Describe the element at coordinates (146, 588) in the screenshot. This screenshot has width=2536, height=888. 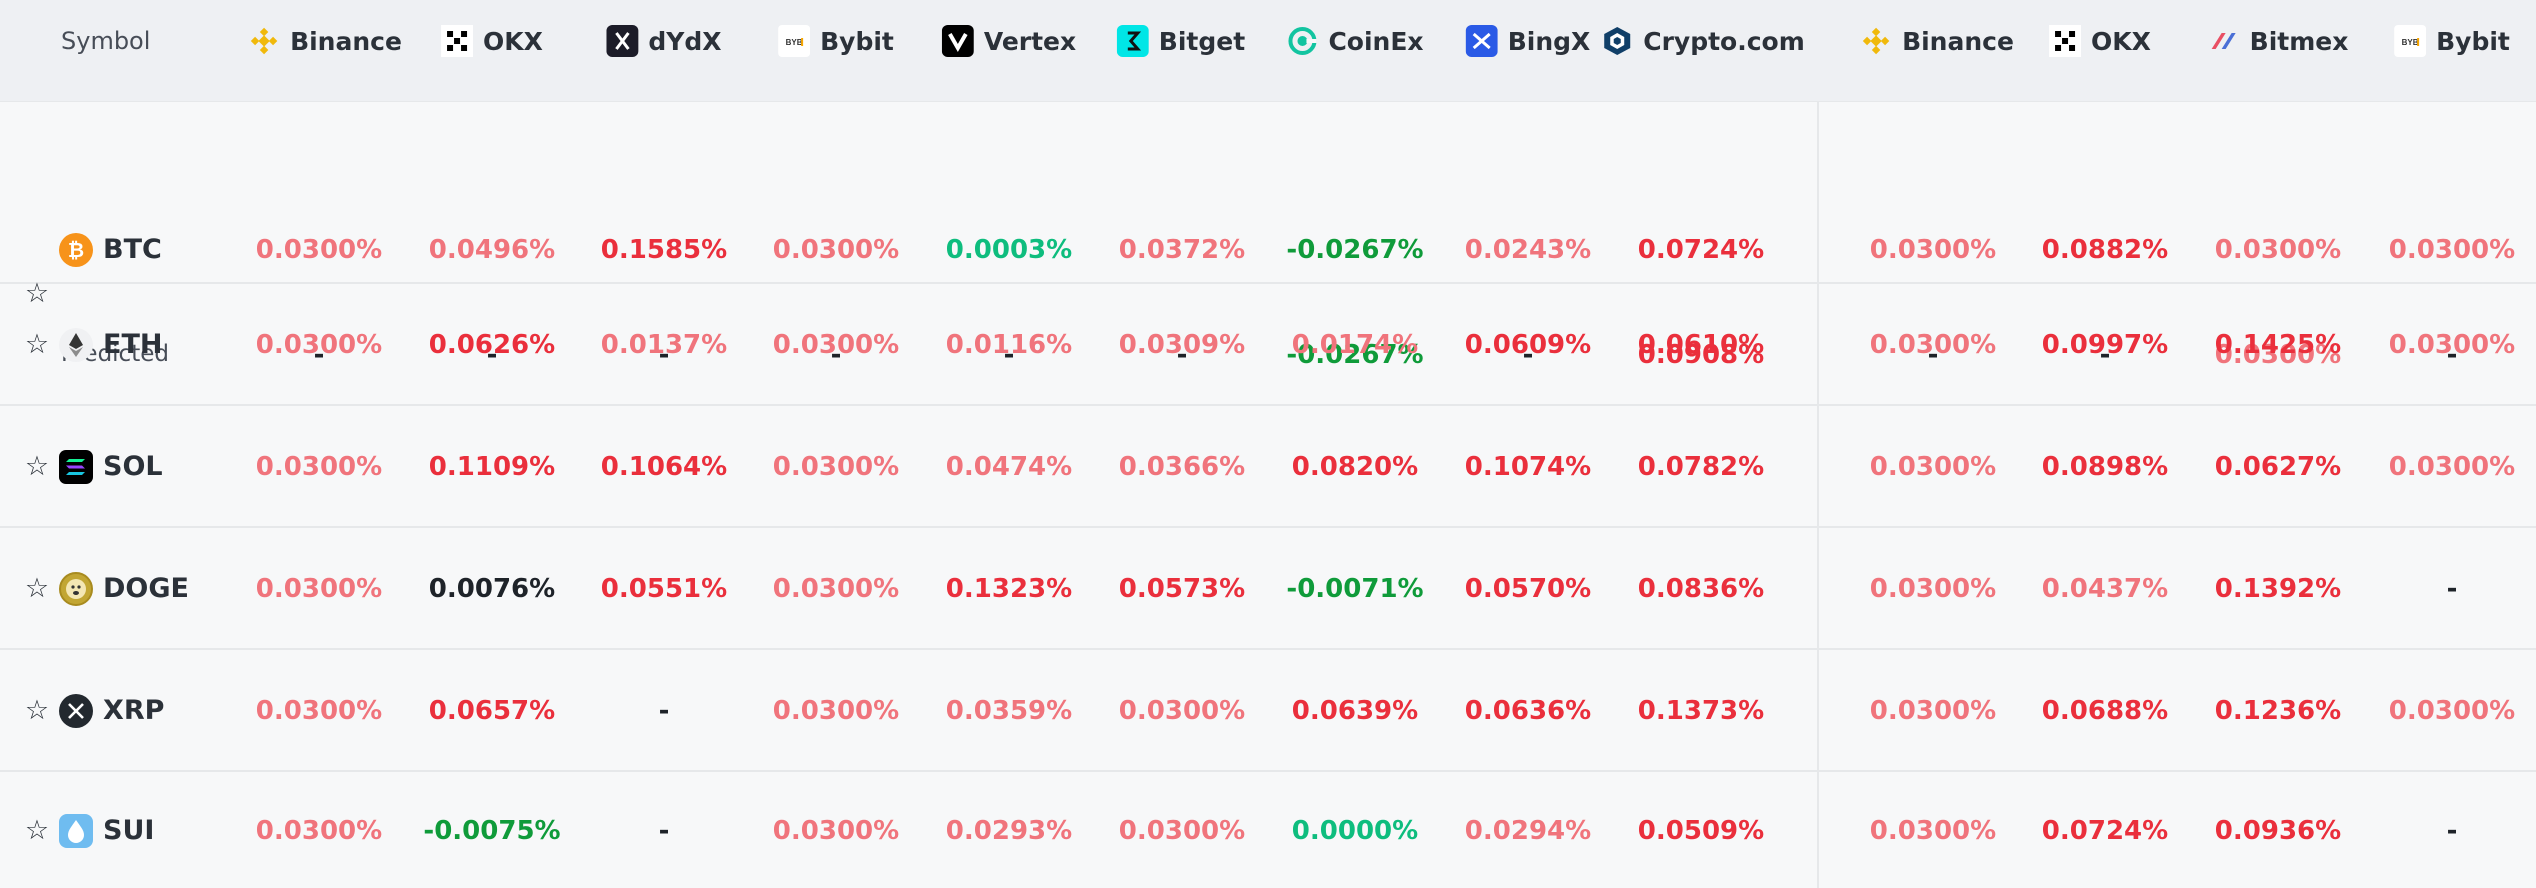
I see `symbol-name: DOGE` at that location.